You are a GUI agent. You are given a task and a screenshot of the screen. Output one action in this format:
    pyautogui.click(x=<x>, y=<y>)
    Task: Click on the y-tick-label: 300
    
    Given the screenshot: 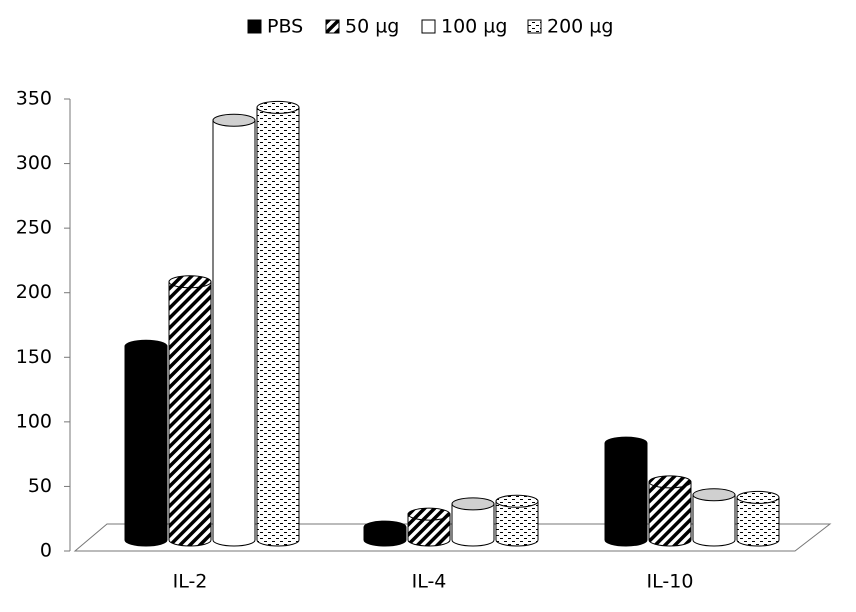 What is the action you would take?
    pyautogui.click(x=34, y=163)
    